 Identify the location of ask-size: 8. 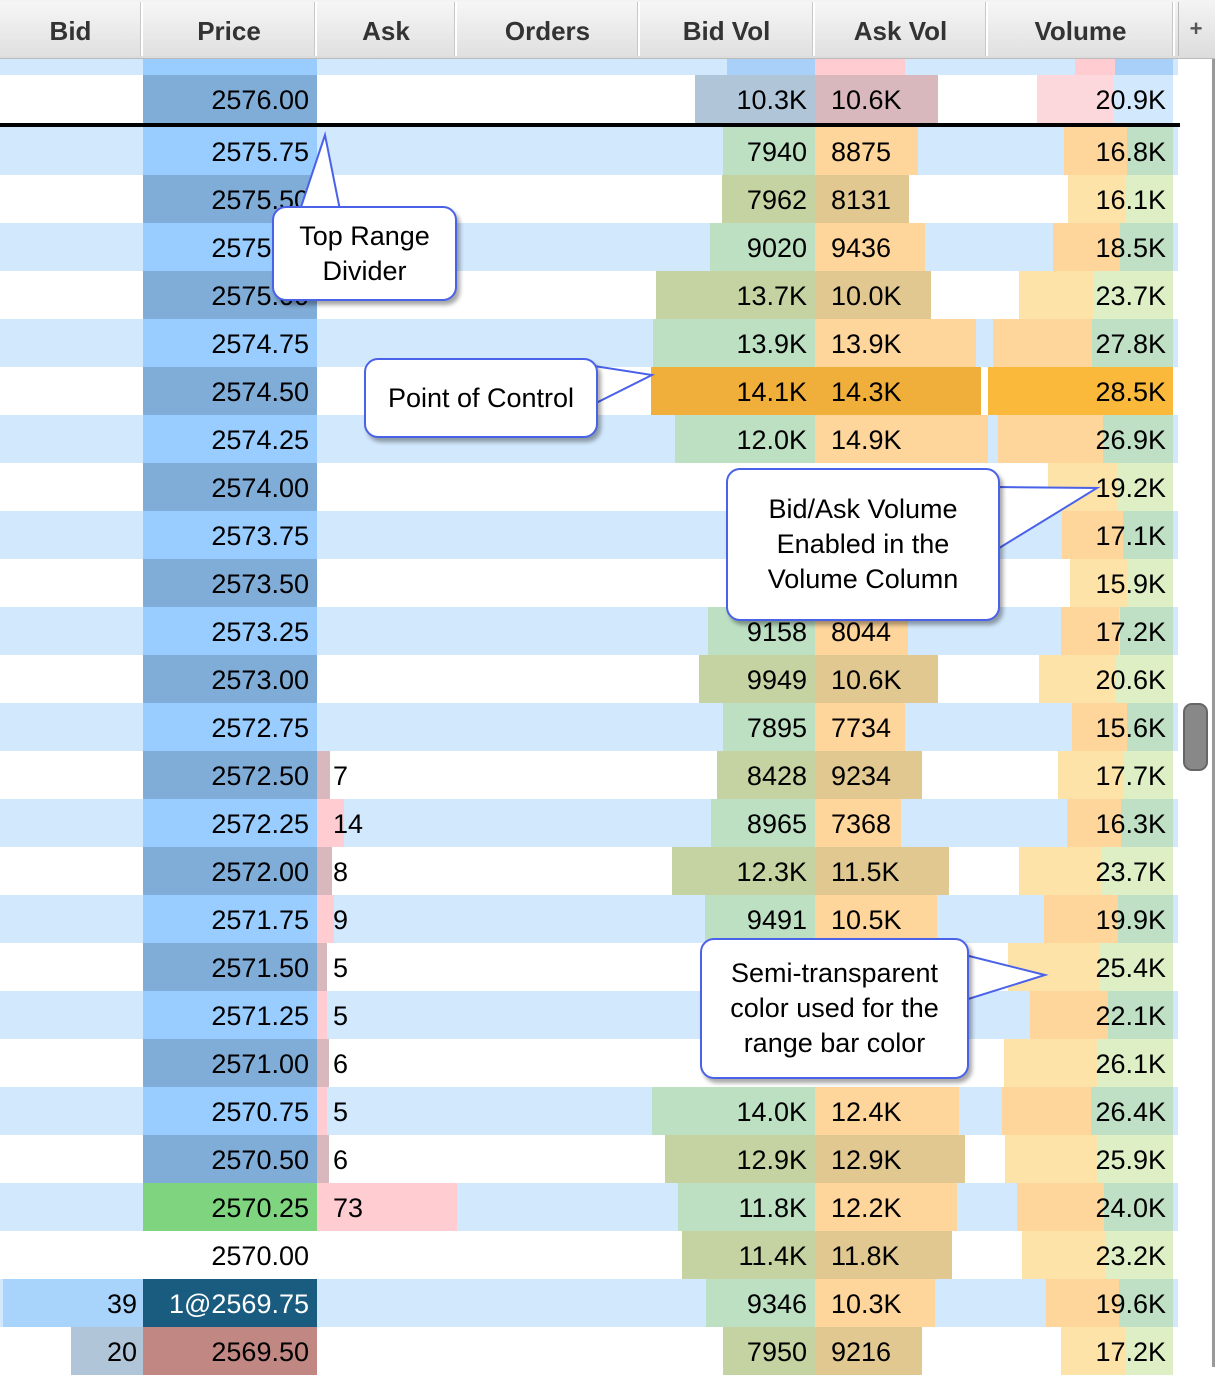
(341, 872).